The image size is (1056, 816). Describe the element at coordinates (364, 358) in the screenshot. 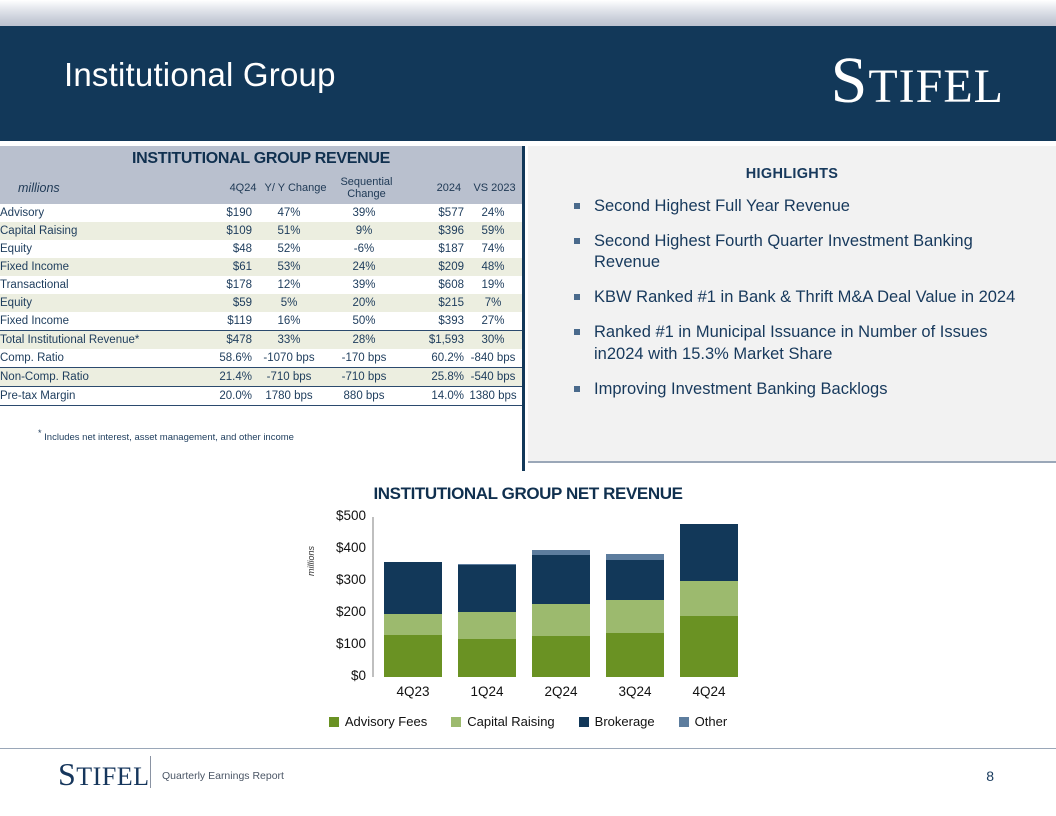

I see `table-cell: -170 bps` at that location.